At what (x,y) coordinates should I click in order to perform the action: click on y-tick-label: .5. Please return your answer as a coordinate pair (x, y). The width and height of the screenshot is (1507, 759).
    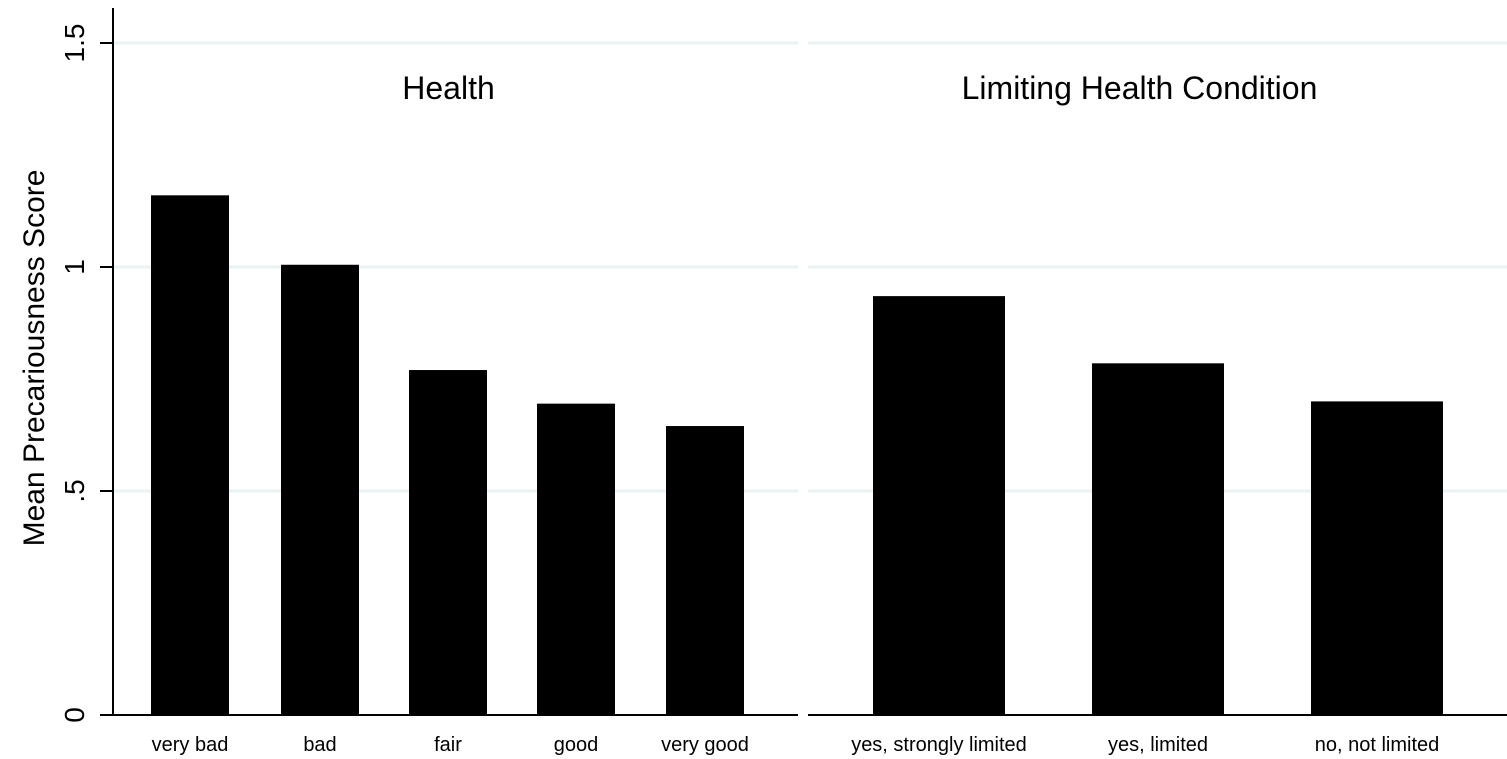
    Looking at the image, I should click on (74, 490).